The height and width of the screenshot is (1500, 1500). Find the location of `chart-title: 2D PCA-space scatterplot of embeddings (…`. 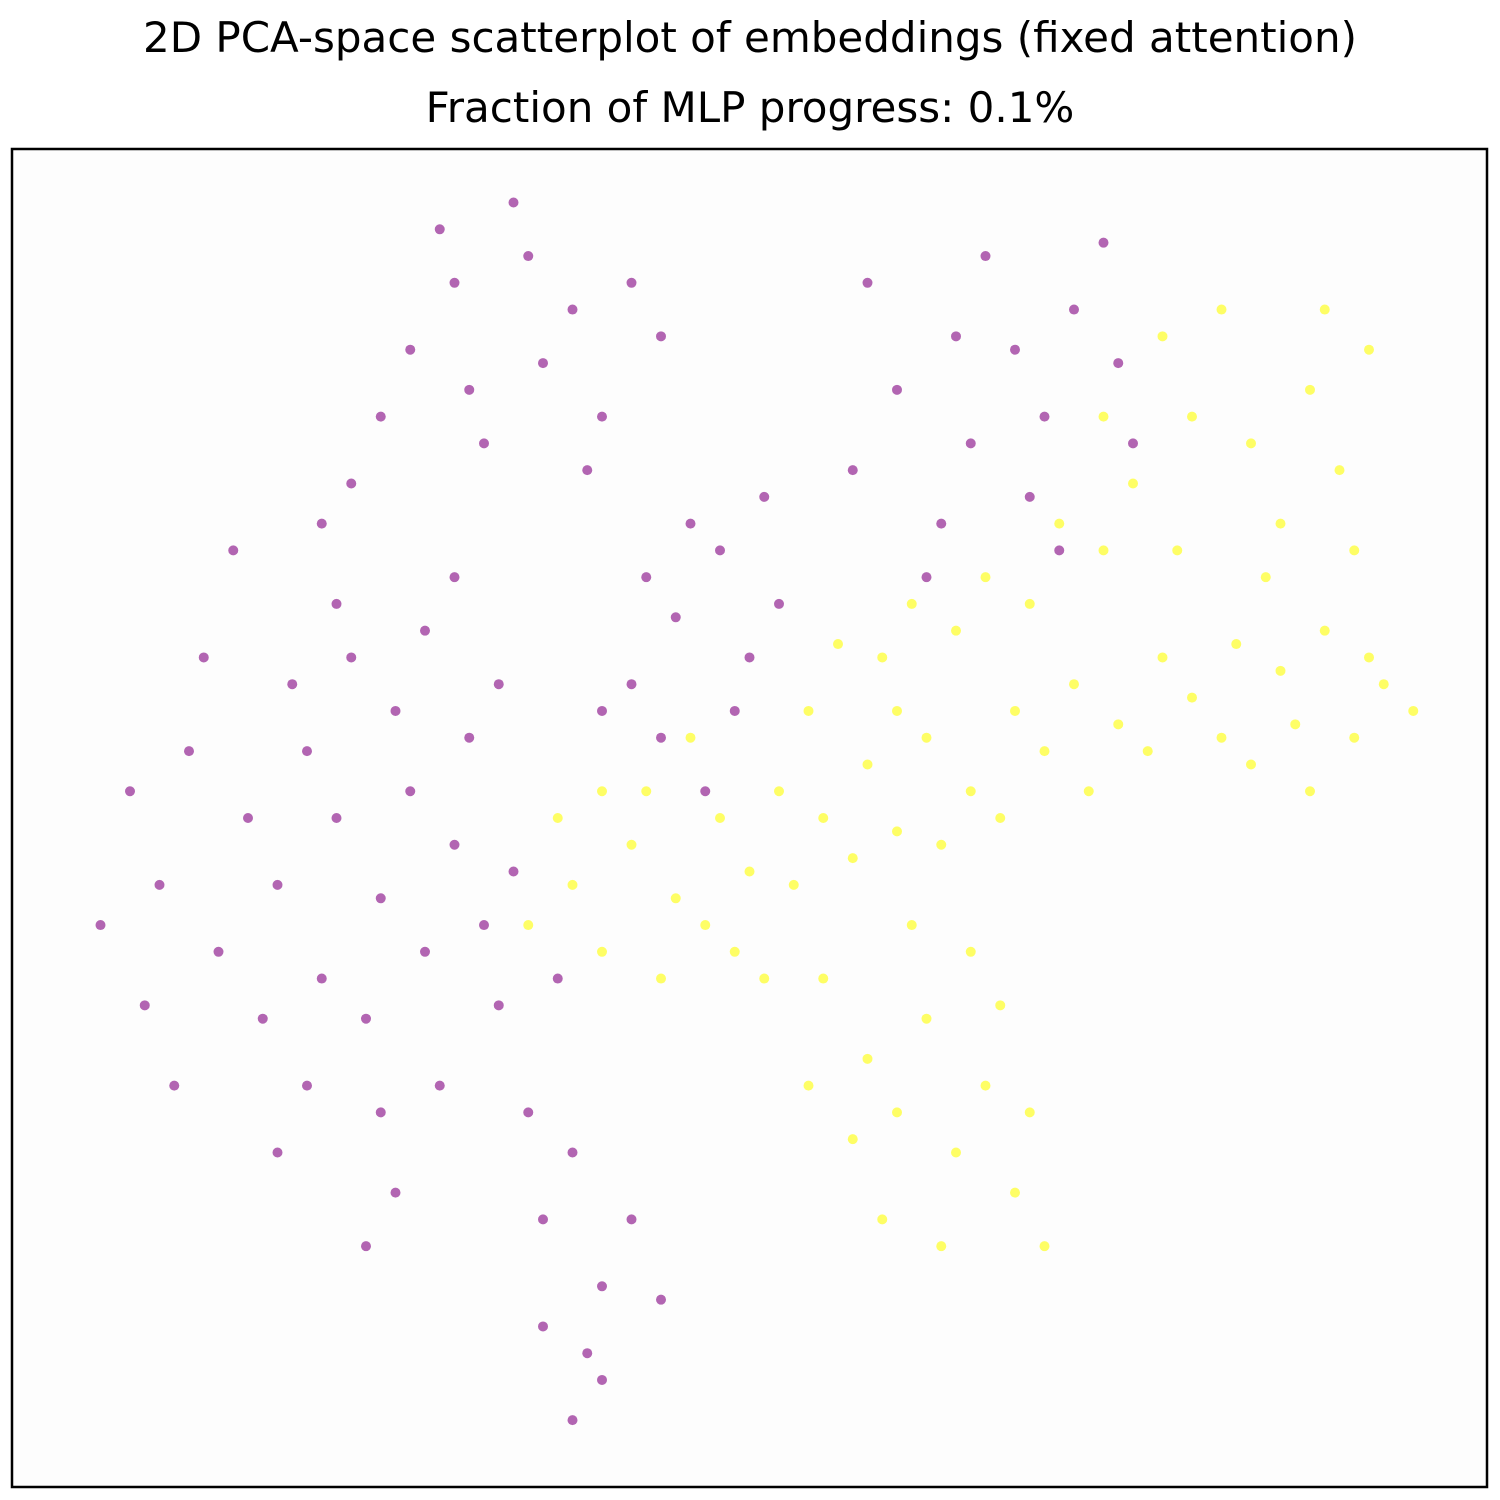

chart-title: 2D PCA-space scatterplot of embeddings (… is located at coordinates (750, 37).